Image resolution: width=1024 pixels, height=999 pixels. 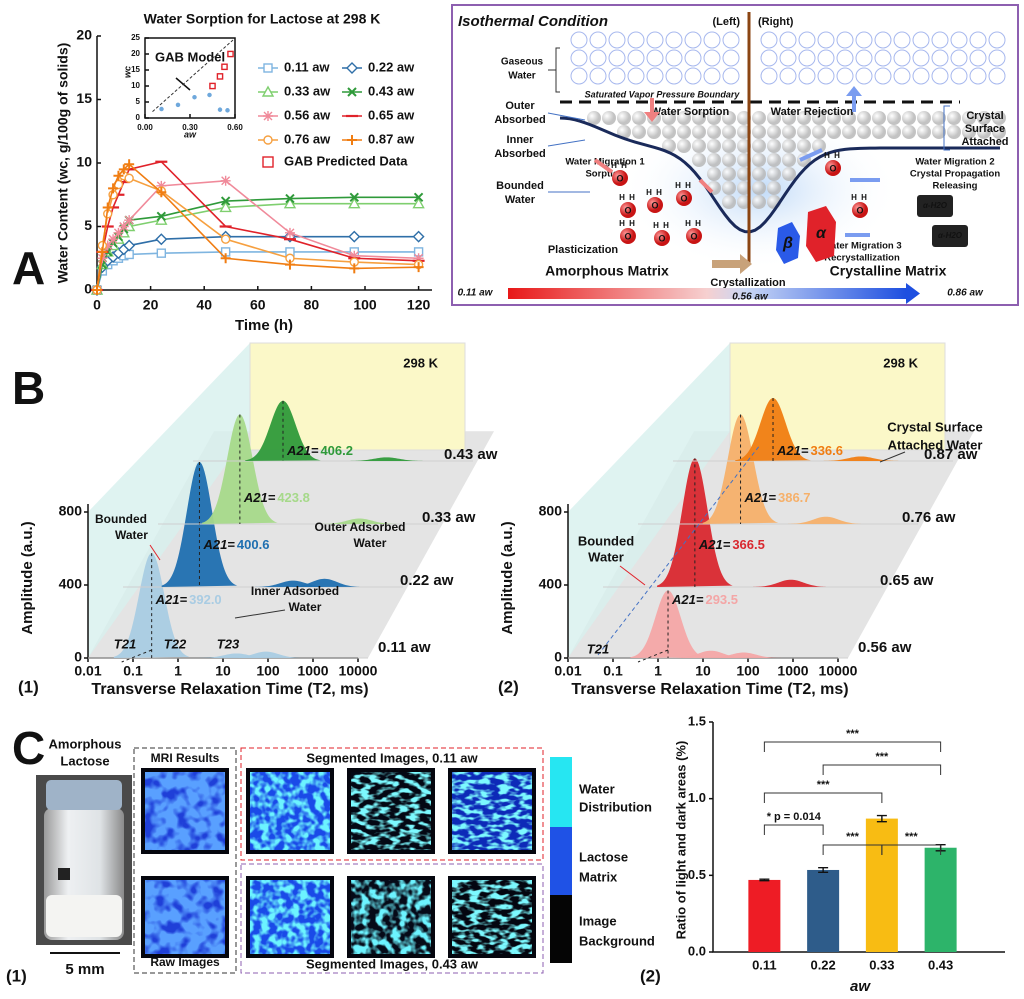 I want to click on a21-value: 423.8, so click(x=293, y=497).